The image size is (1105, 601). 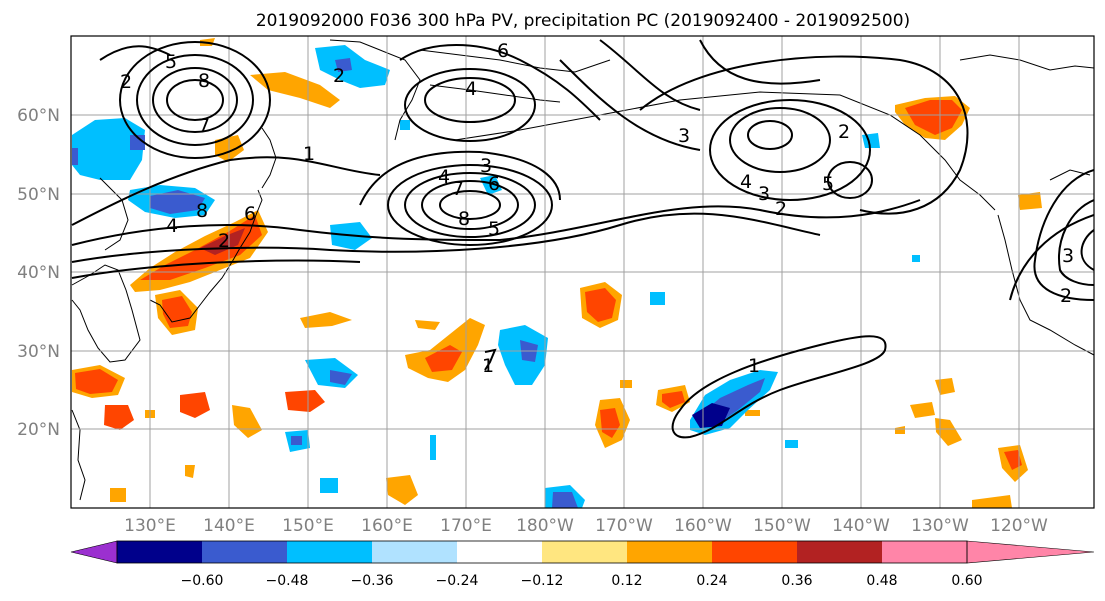 What do you see at coordinates (966, 581) in the screenshot?
I see `colorbar-tick: 0.60` at bounding box center [966, 581].